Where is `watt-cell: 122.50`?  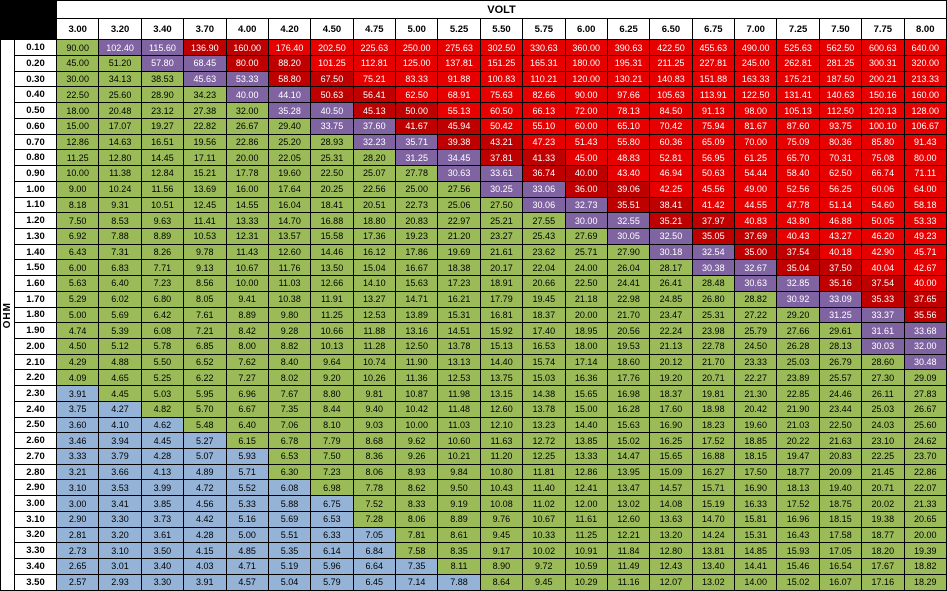 watt-cell: 122.50 is located at coordinates (755, 95).